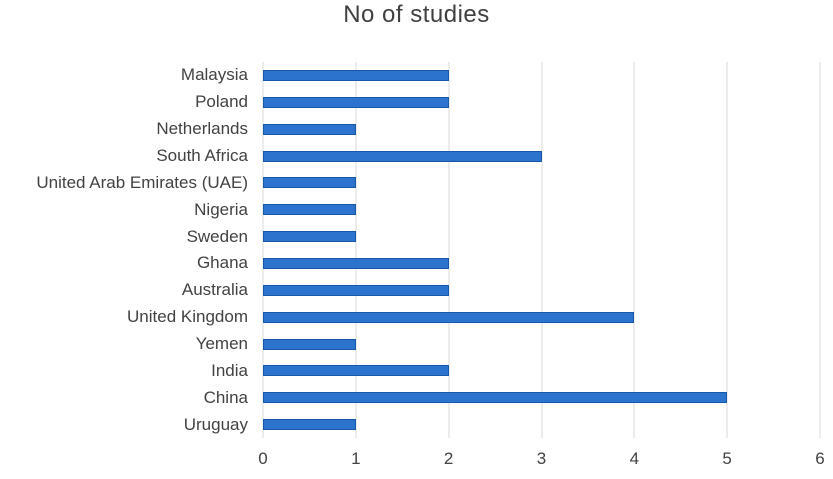 The image size is (833, 479). Describe the element at coordinates (214, 290) in the screenshot. I see `y-label-australia: Australia` at that location.